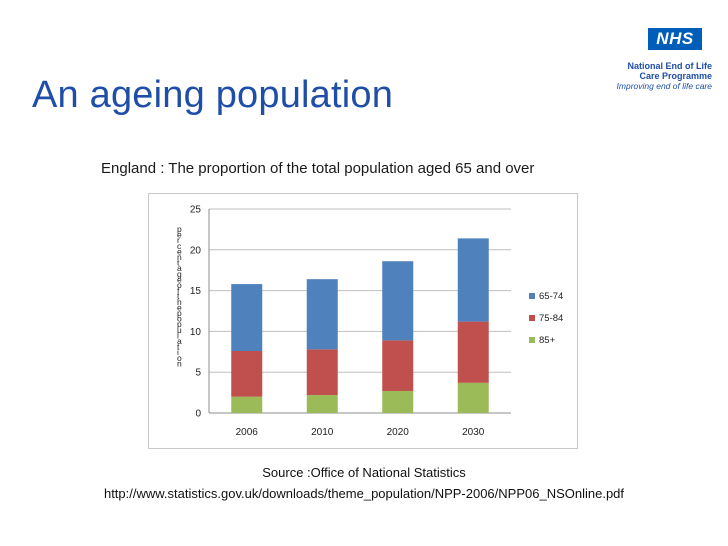 This screenshot has height=546, width=728. Describe the element at coordinates (196, 332) in the screenshot. I see `y-tick-label: 10` at that location.